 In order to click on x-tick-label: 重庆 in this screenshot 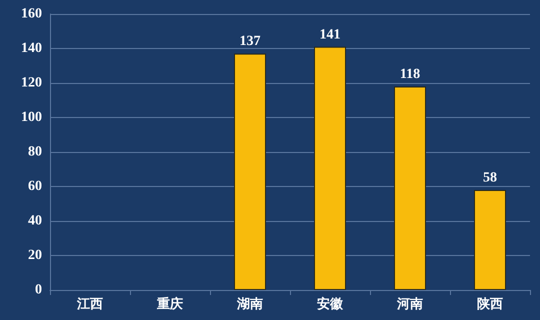, I will do `click(169, 304)`.